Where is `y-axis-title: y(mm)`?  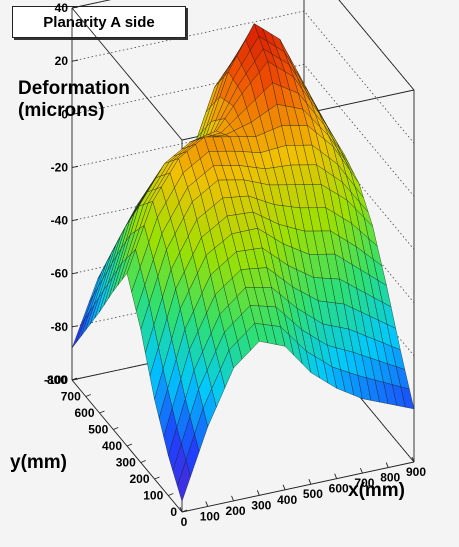 y-axis-title: y(mm) is located at coordinates (39, 462).